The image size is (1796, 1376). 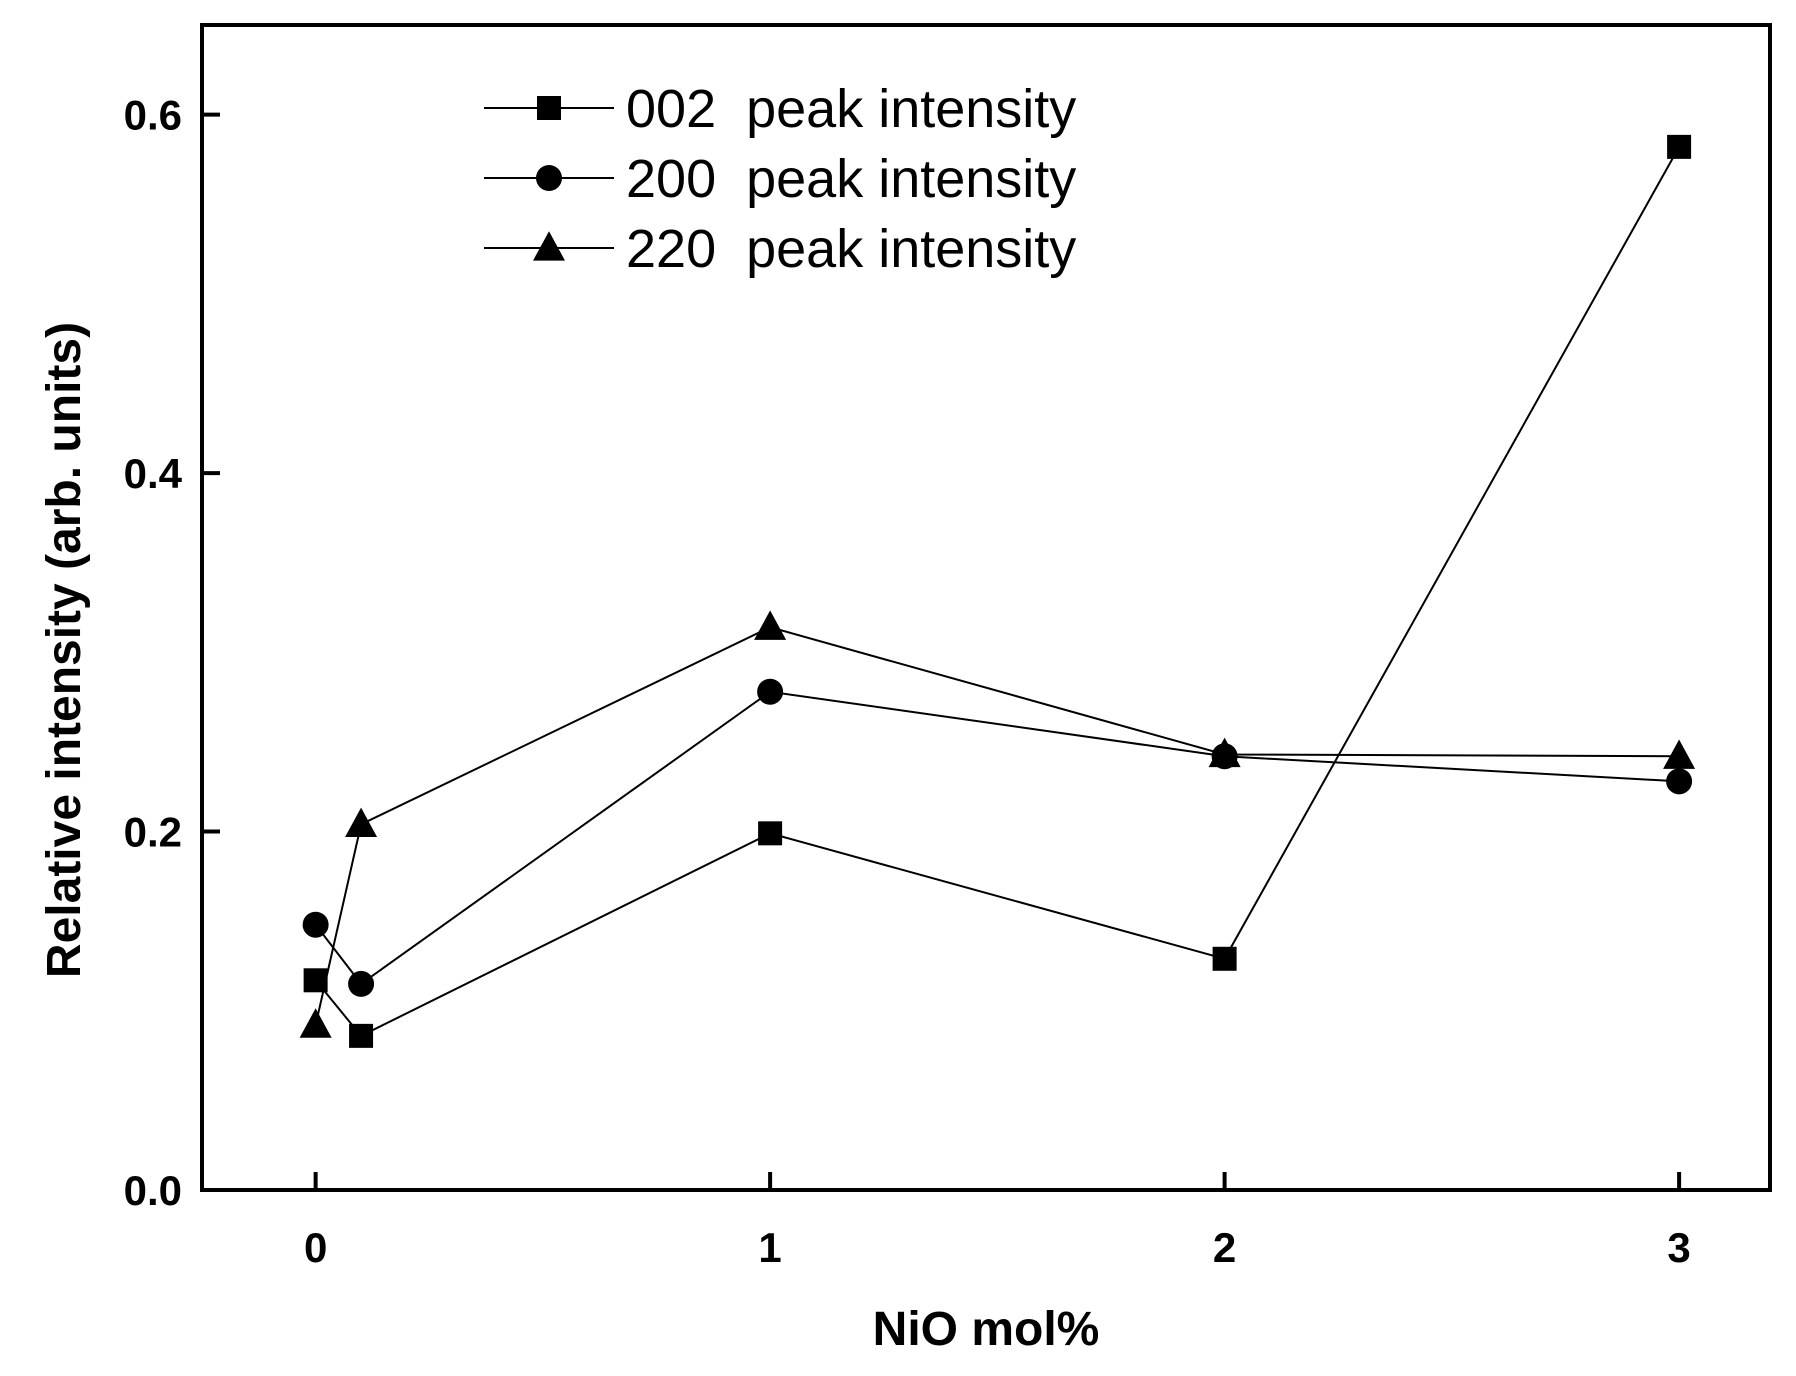 What do you see at coordinates (549, 246) in the screenshot?
I see `legend-marker-triangle` at bounding box center [549, 246].